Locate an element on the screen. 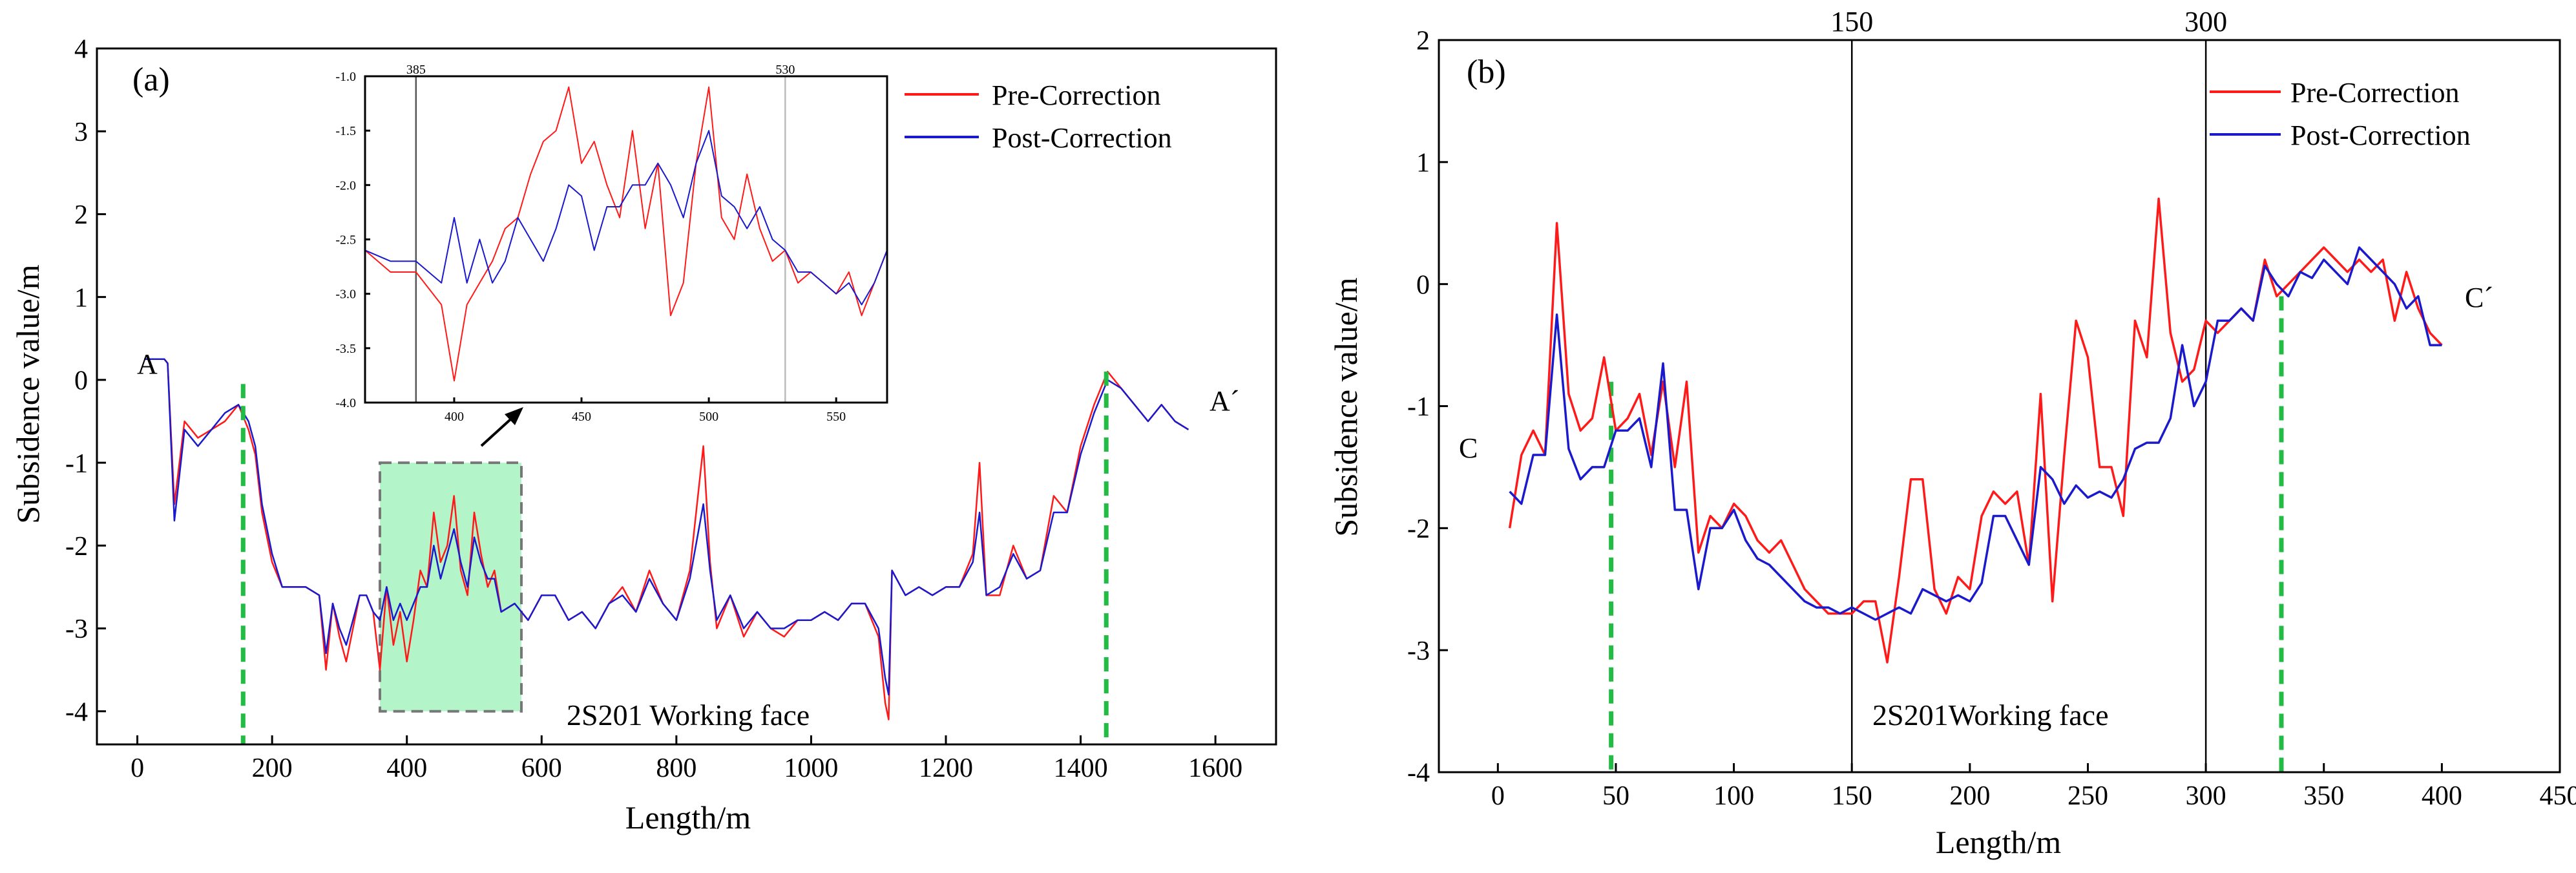 This screenshot has width=2576, height=873. inset-ytick-label: -3.5 is located at coordinates (345, 349).